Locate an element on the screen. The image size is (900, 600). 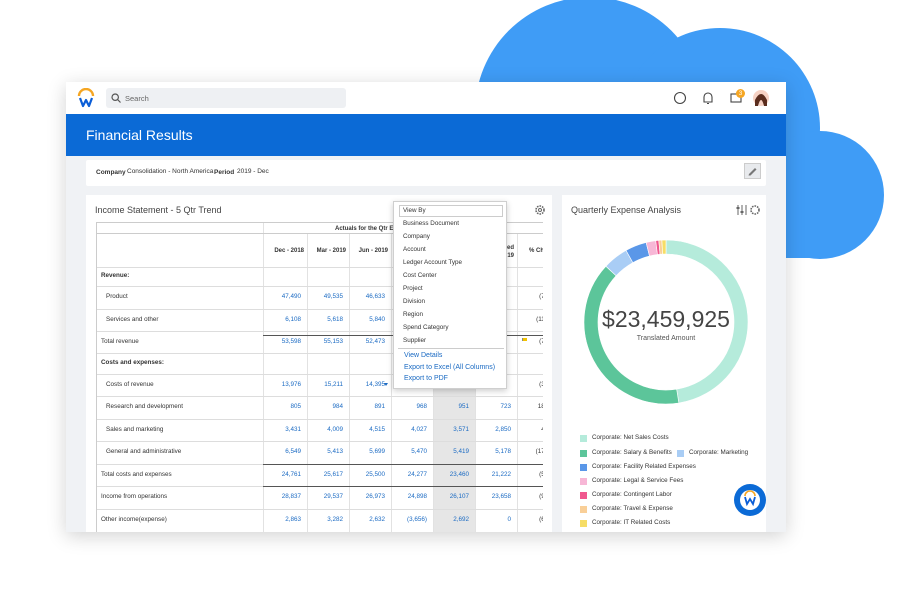
amount-cell: 951 is located at coordinates (463, 406).